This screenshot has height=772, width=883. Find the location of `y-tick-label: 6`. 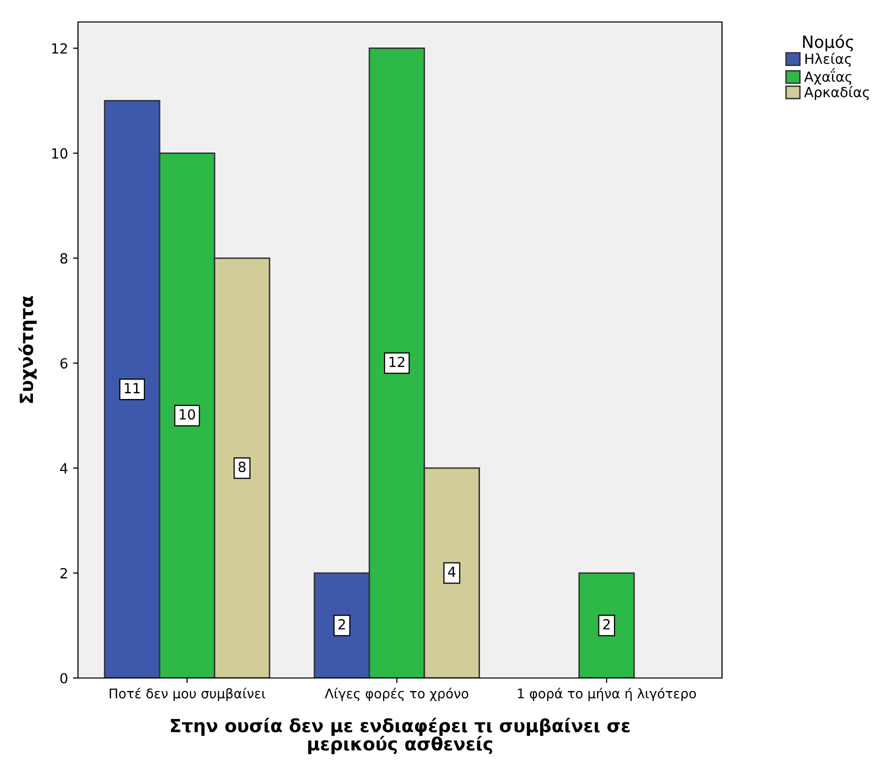

y-tick-label: 6 is located at coordinates (64, 363).